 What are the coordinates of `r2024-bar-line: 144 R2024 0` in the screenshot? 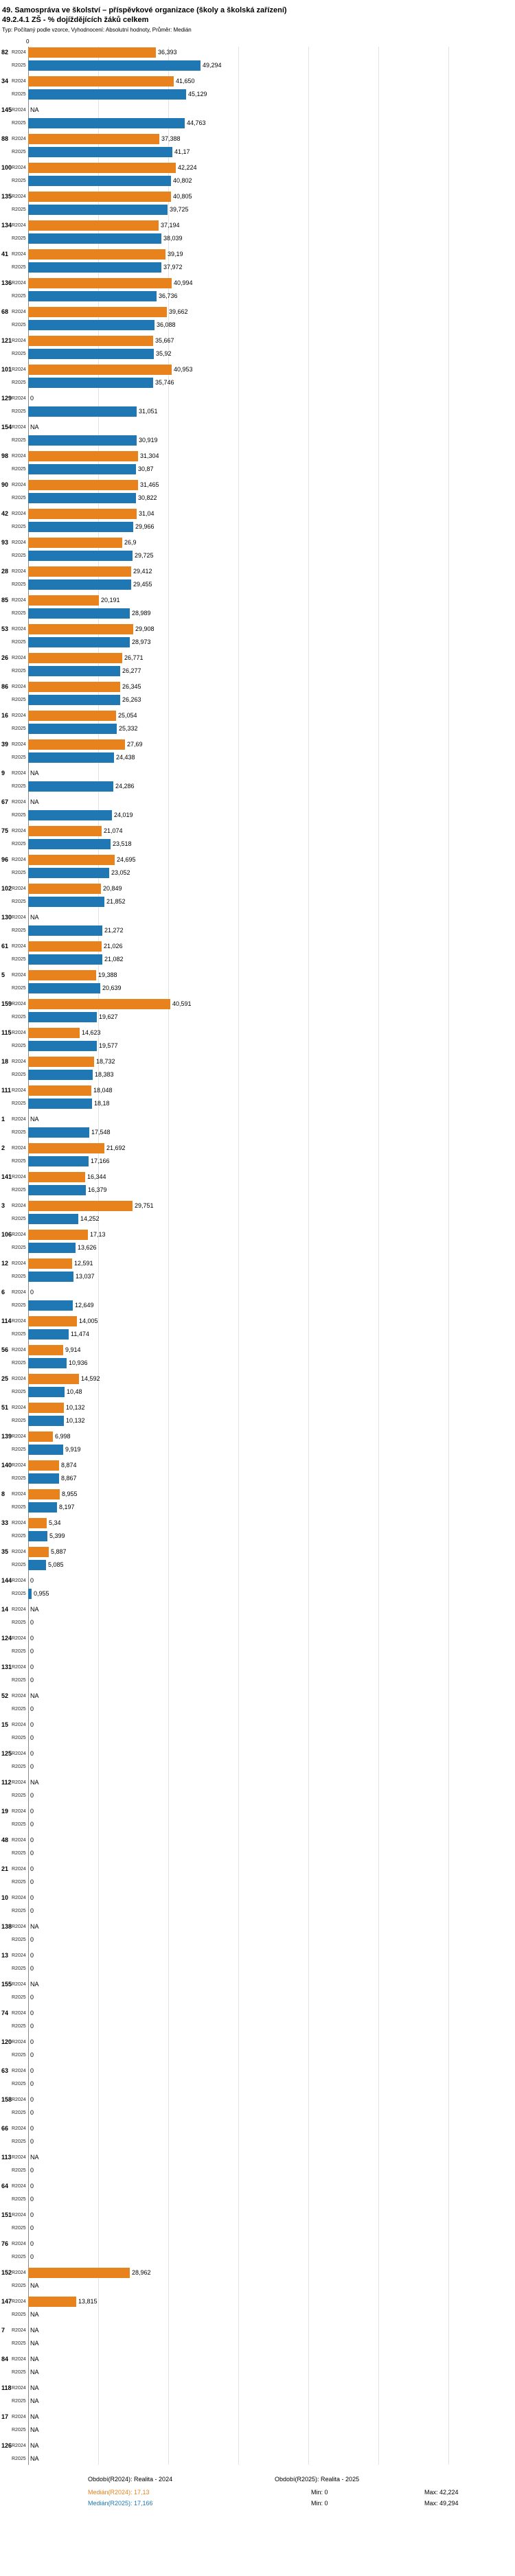 It's located at (257, 1581).